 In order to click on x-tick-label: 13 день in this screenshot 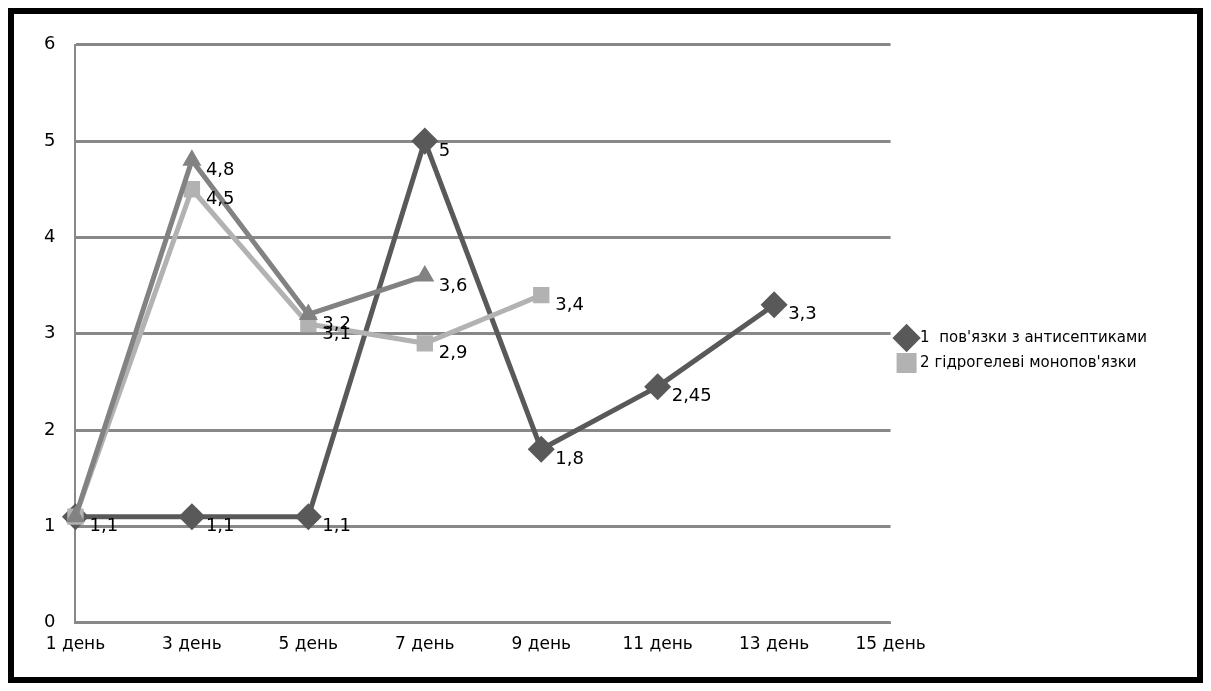, I will do `click(774, 643)`.